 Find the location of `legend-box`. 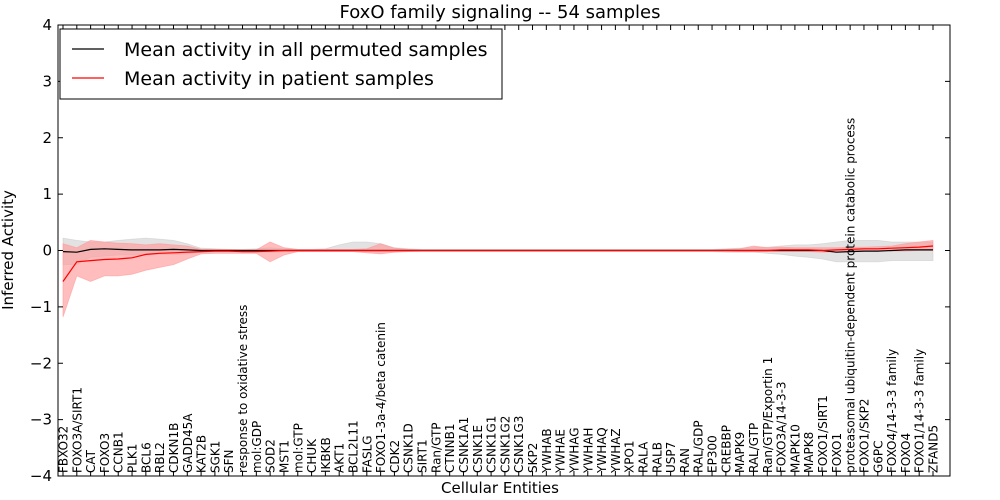

legend-box is located at coordinates (281, 64).